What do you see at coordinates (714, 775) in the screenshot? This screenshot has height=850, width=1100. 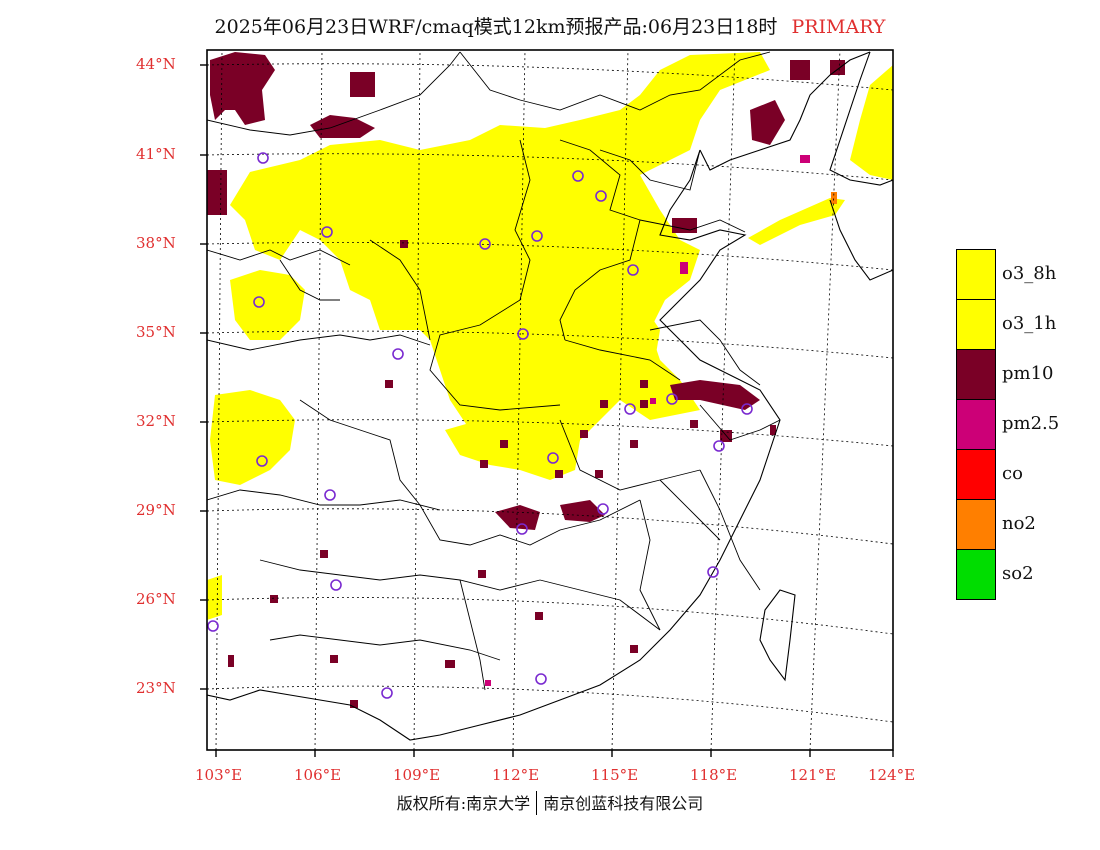 I see `lon-label-118e: 118°E` at bounding box center [714, 775].